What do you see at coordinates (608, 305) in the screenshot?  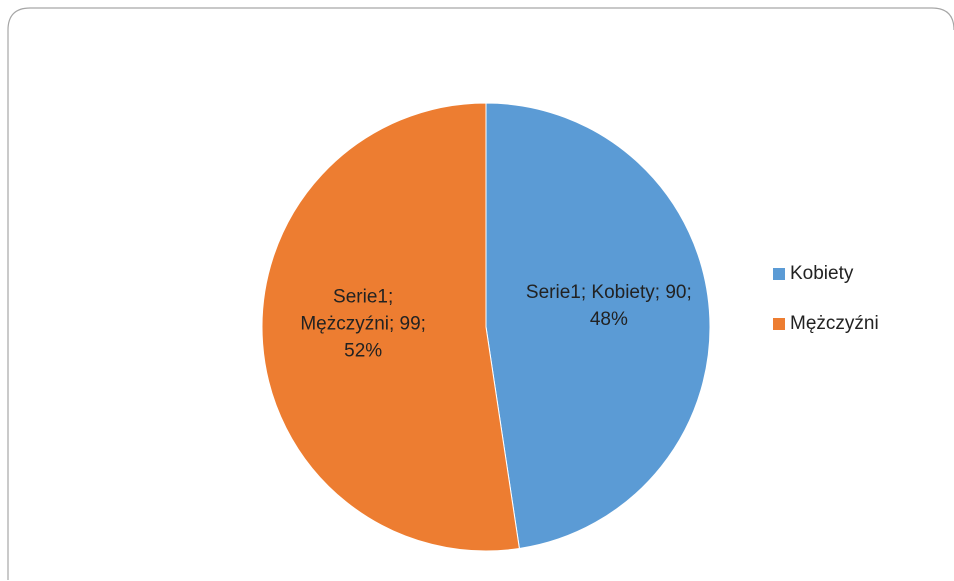 I see `data-label: Serie1; Kobiety; 90; 48%` at bounding box center [608, 305].